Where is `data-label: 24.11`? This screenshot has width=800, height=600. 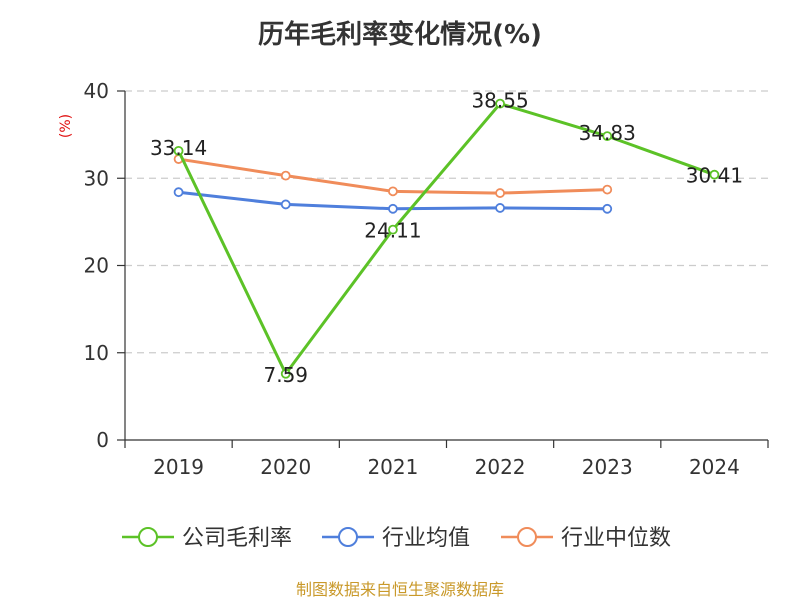 data-label: 24.11 is located at coordinates (392, 231).